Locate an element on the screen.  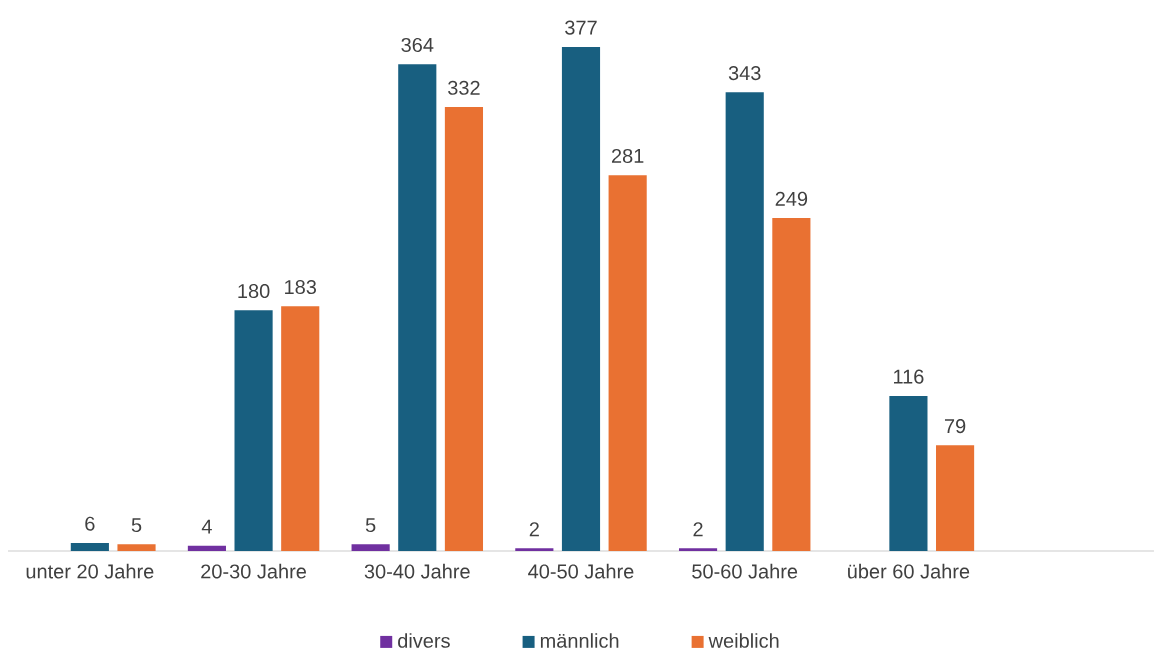
data-label: 4 is located at coordinates (206, 526).